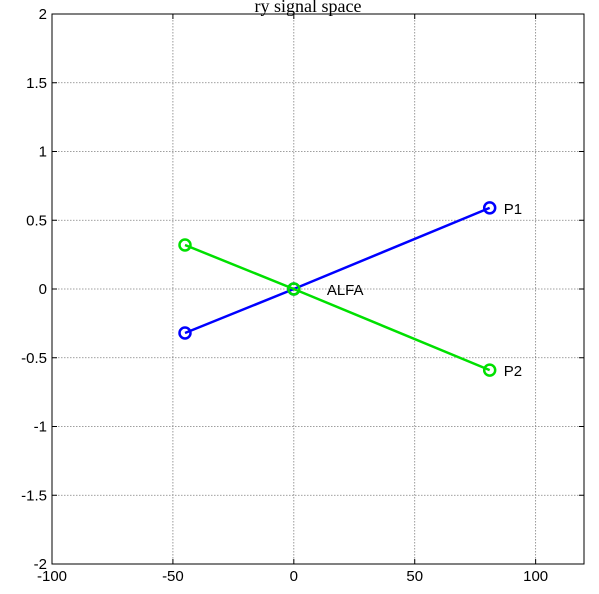  Describe the element at coordinates (40, 564) in the screenshot. I see `y-tick-label: -2` at that location.